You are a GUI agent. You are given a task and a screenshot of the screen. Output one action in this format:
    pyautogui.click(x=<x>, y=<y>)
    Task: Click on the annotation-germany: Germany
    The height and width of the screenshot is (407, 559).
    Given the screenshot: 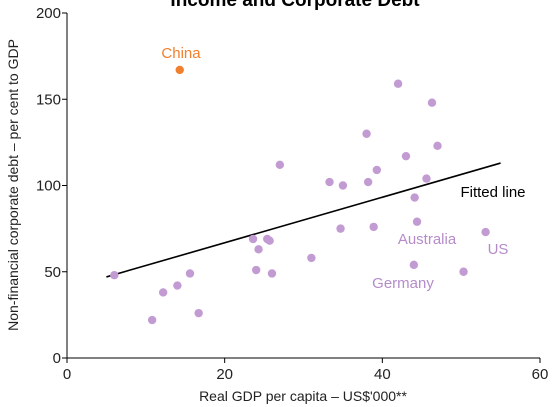 What is the action you would take?
    pyautogui.click(x=403, y=283)
    